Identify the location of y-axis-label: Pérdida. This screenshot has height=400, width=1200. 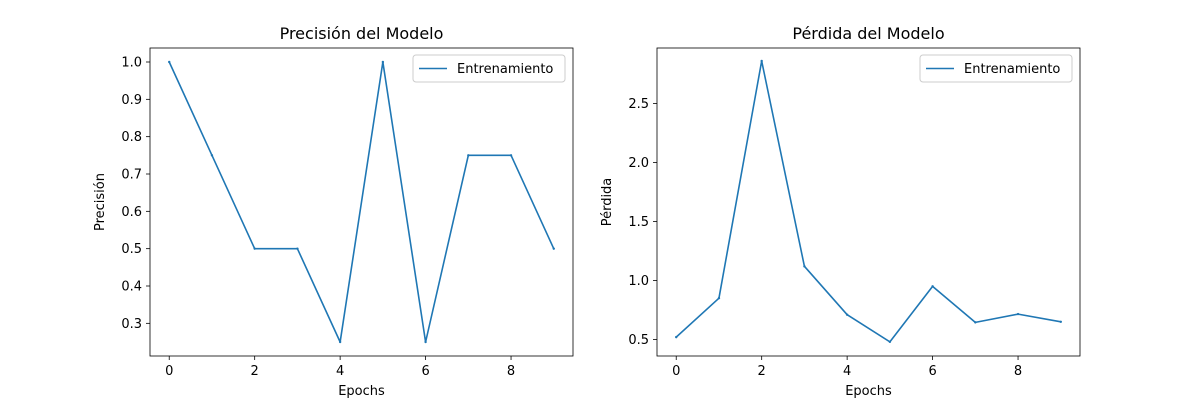
(607, 202).